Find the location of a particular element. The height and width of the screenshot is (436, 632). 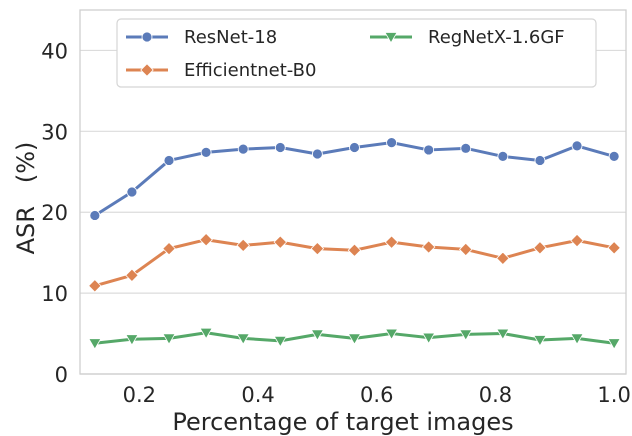

y-tick-label: 20 is located at coordinates (54, 213).